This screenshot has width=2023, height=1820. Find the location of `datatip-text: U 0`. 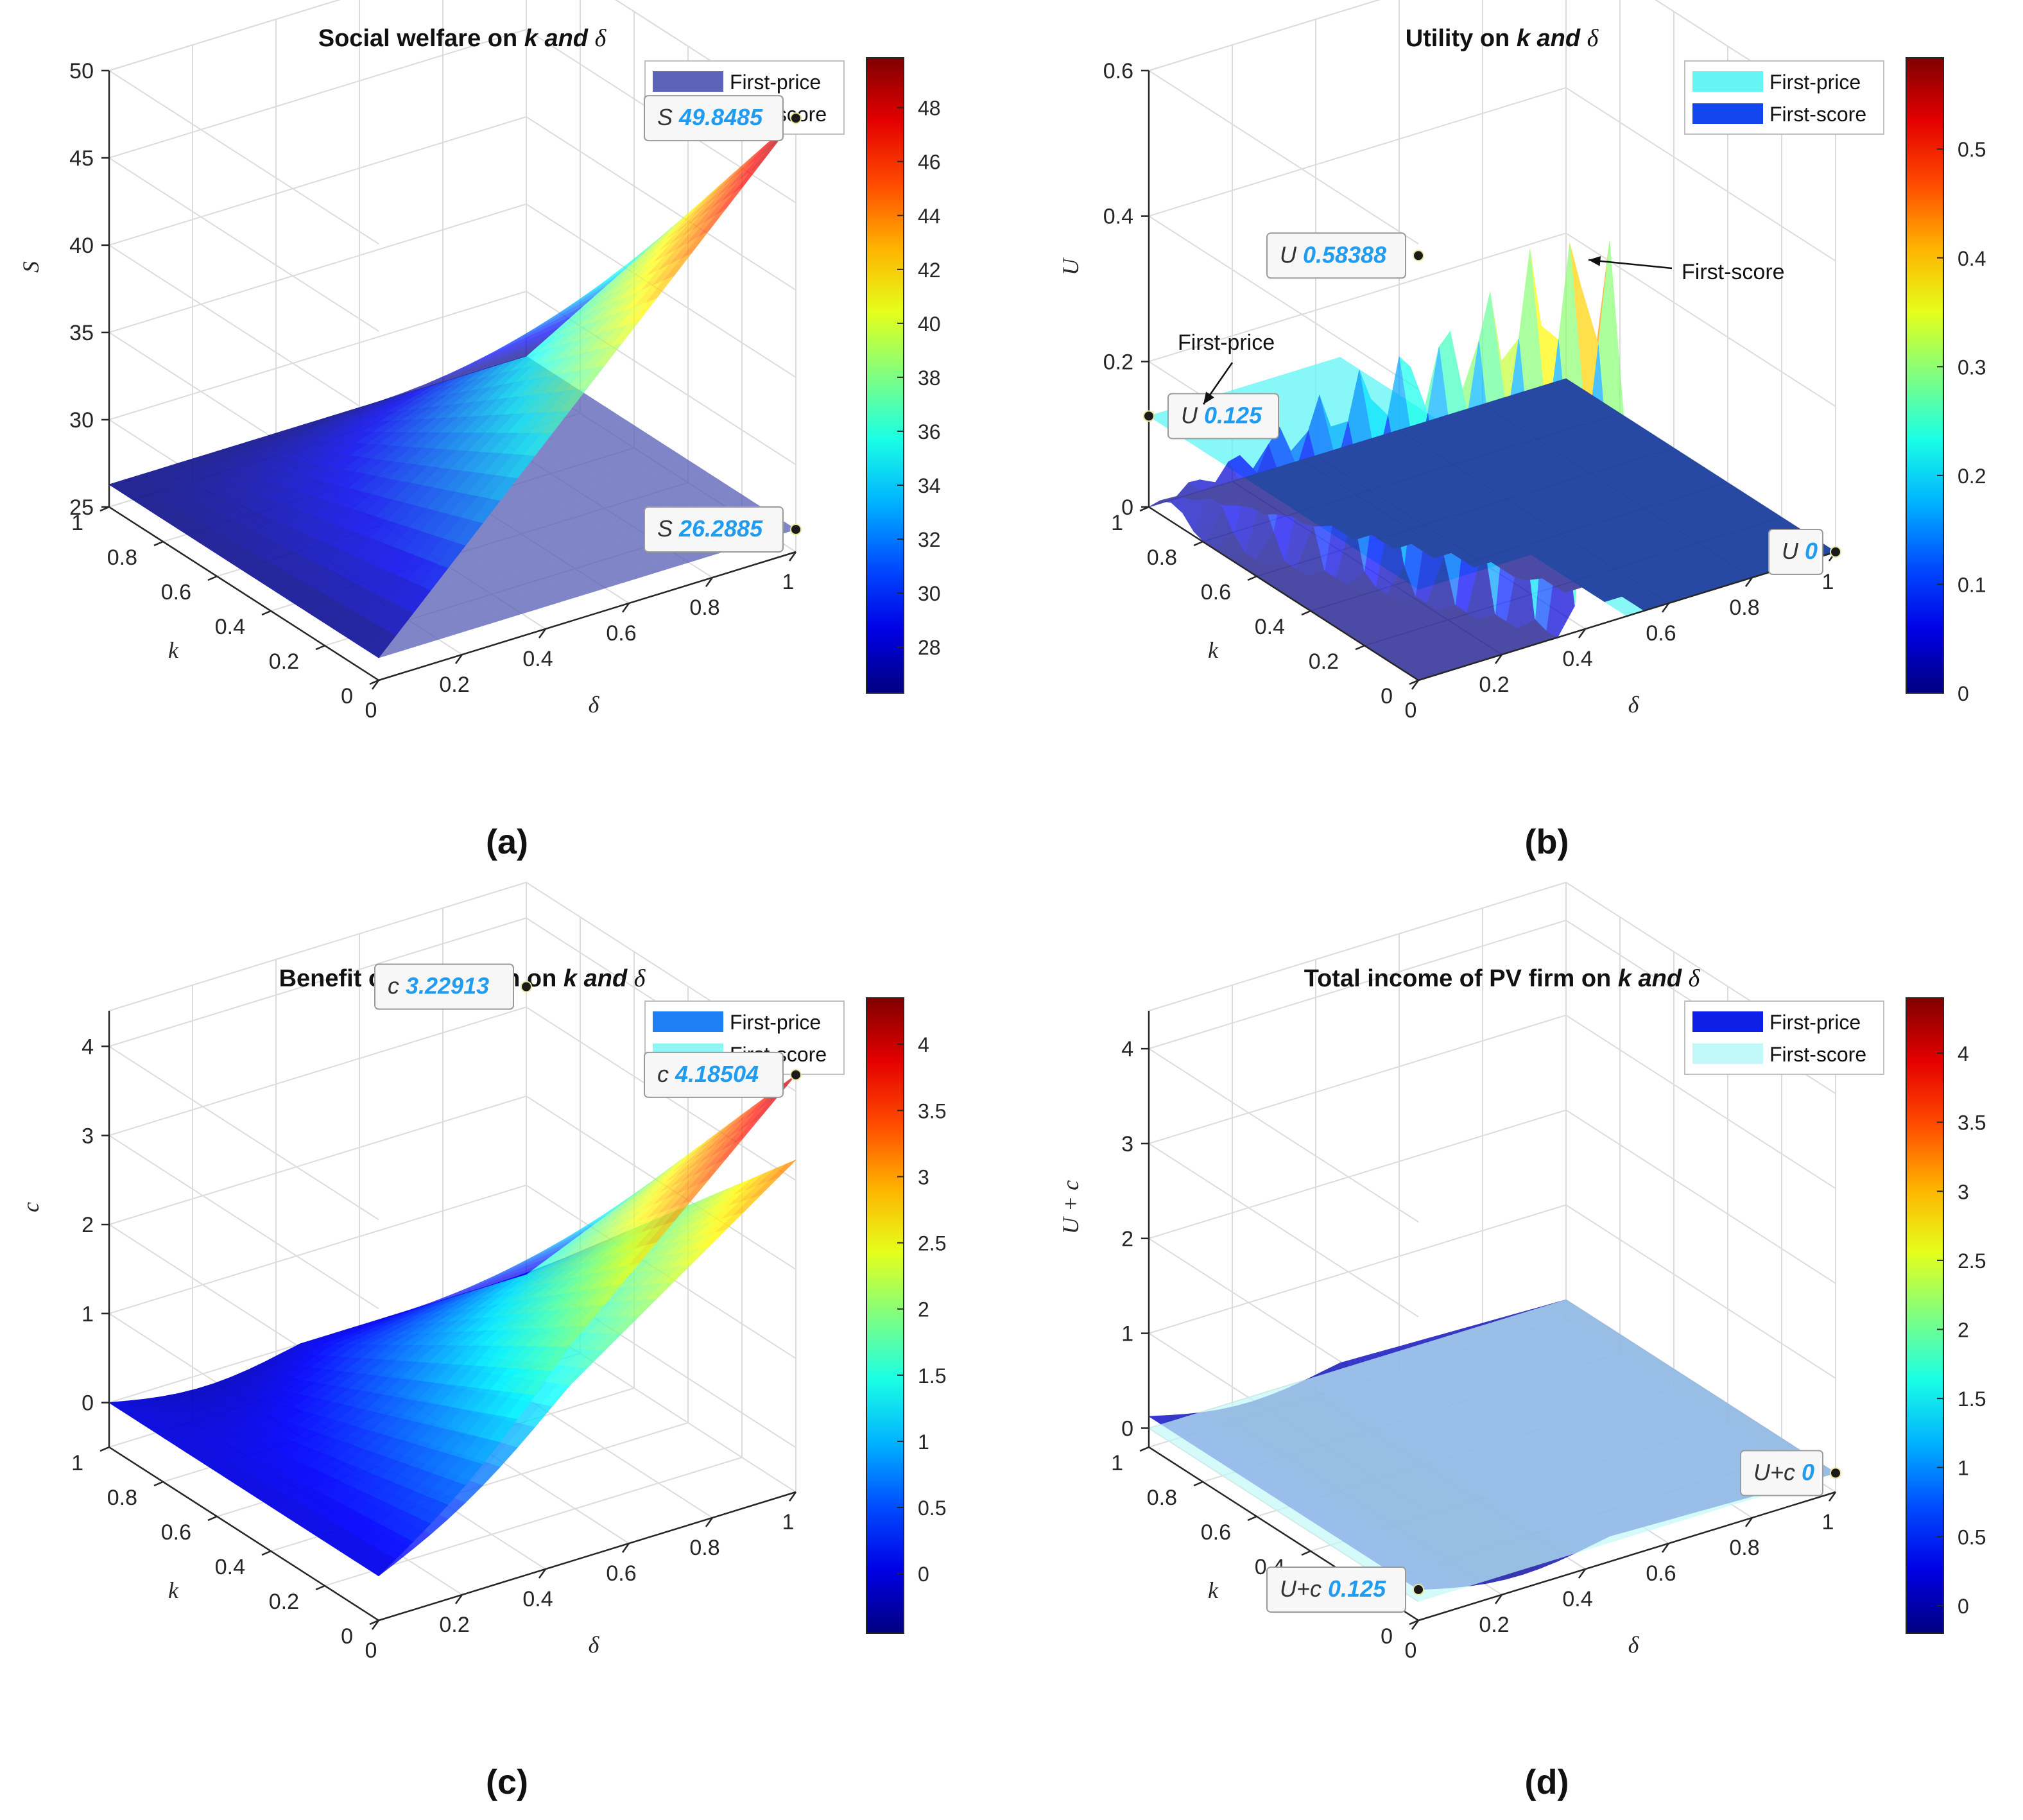

datatip-text: U 0 is located at coordinates (1800, 551).